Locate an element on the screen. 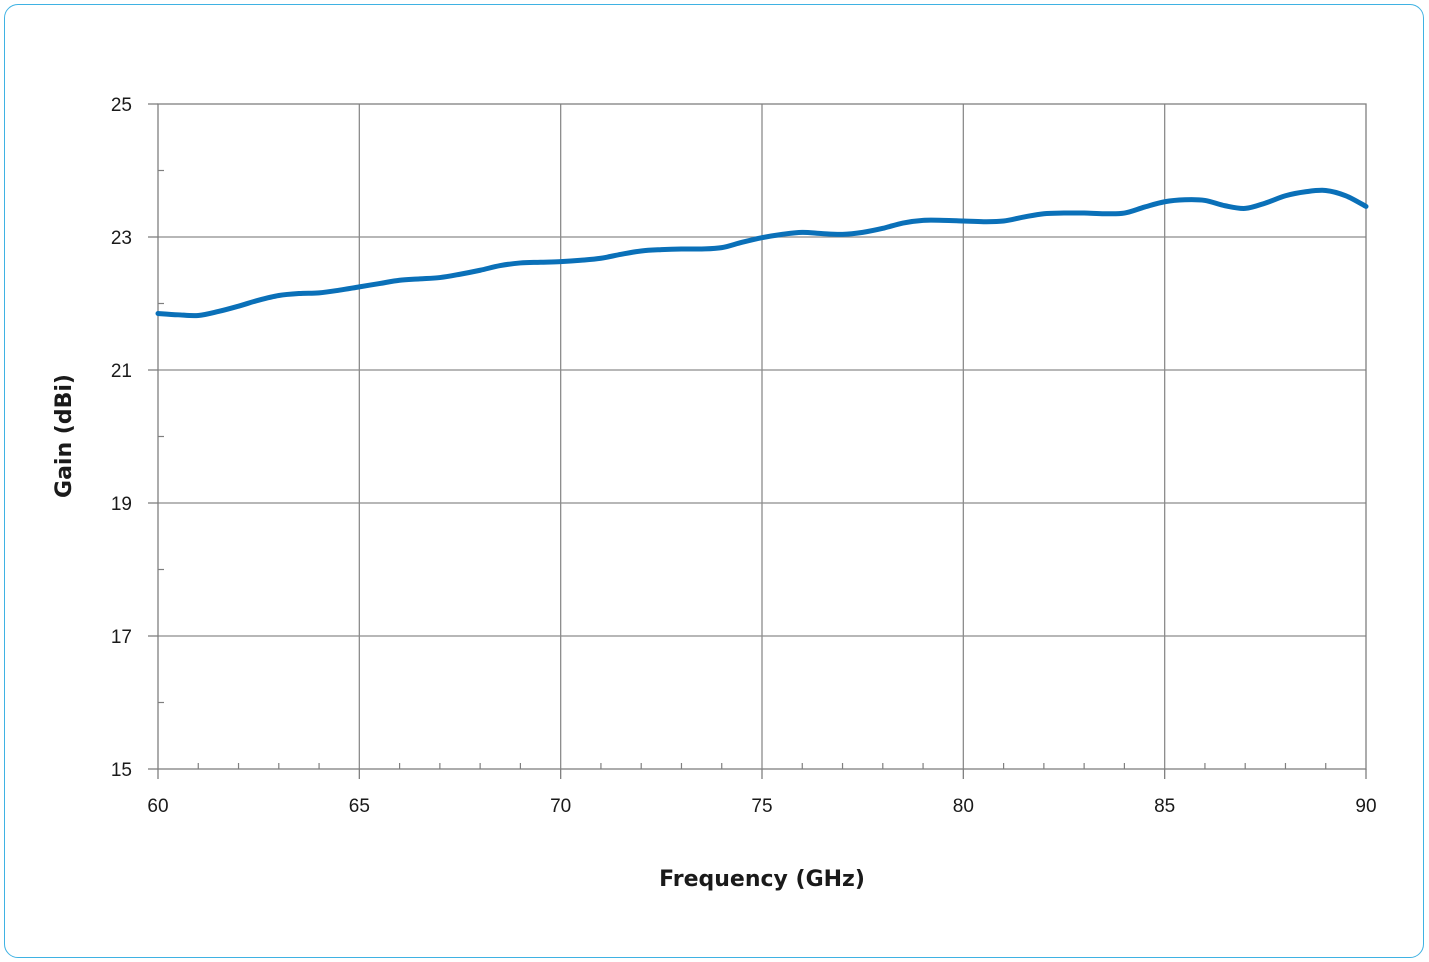  x-tick-label-75: 75 is located at coordinates (761, 806).